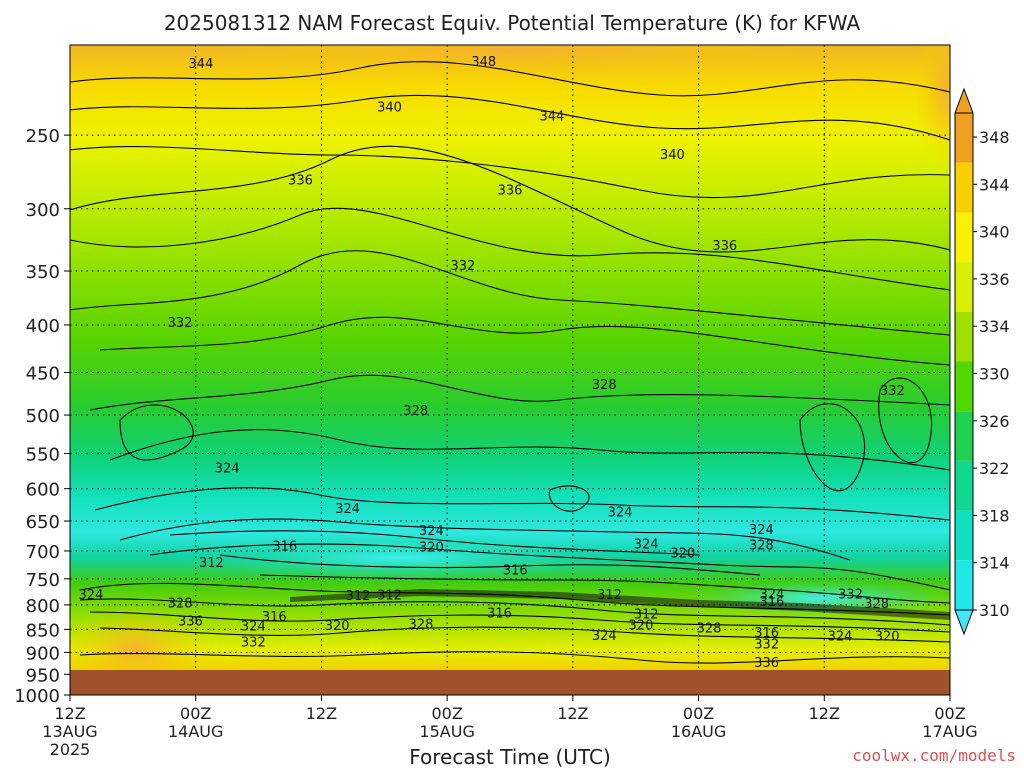 The image size is (1024, 768). Describe the element at coordinates (43, 522) in the screenshot. I see `y-tick-label: 650` at that location.